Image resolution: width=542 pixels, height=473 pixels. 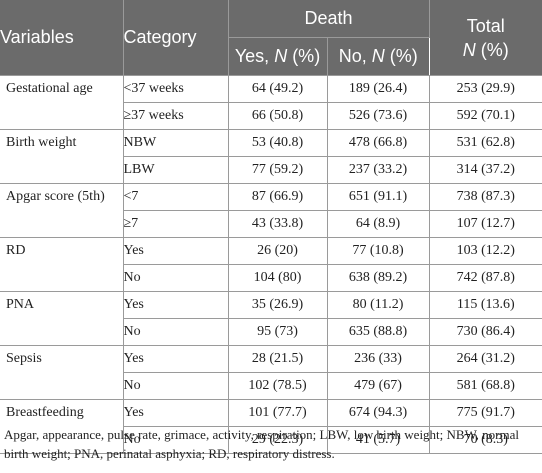 What do you see at coordinates (62, 264) in the screenshot?
I see `cell-variable: RD` at bounding box center [62, 264].